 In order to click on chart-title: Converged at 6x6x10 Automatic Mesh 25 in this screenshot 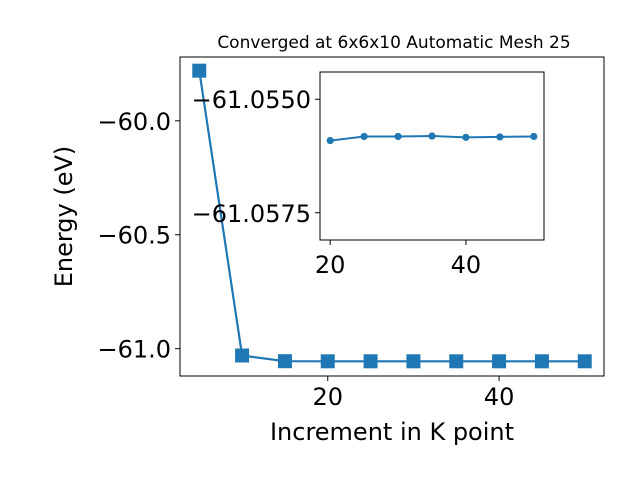, I will do `click(393, 43)`.